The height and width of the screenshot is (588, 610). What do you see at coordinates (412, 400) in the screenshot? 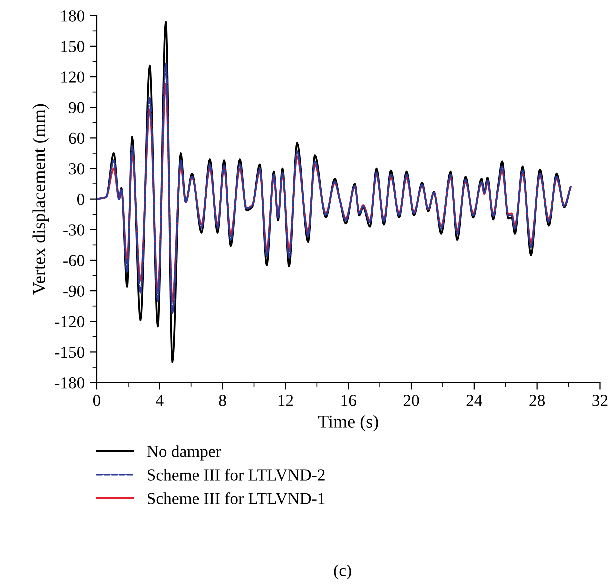
I see `x-tick-label: 20` at bounding box center [412, 400].